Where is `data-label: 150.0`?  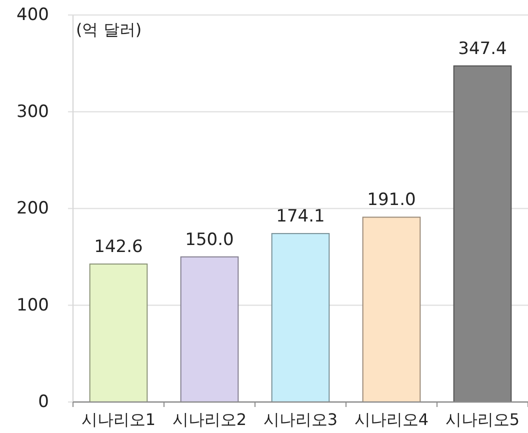 data-label: 150.0 is located at coordinates (209, 240).